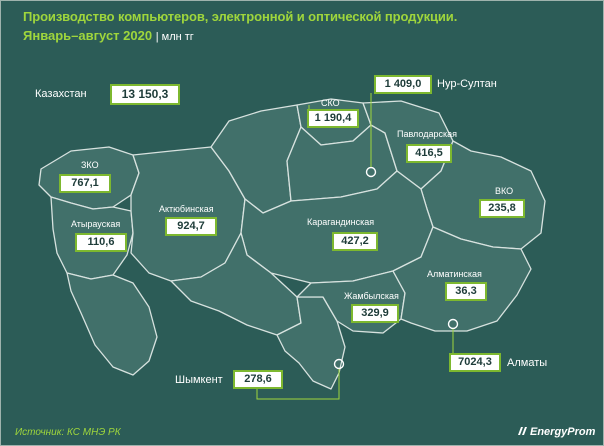 Image resolution: width=604 pixels, height=446 pixels. Describe the element at coordinates (61, 94) in the screenshot. I see `country-name: Казахстан` at that location.